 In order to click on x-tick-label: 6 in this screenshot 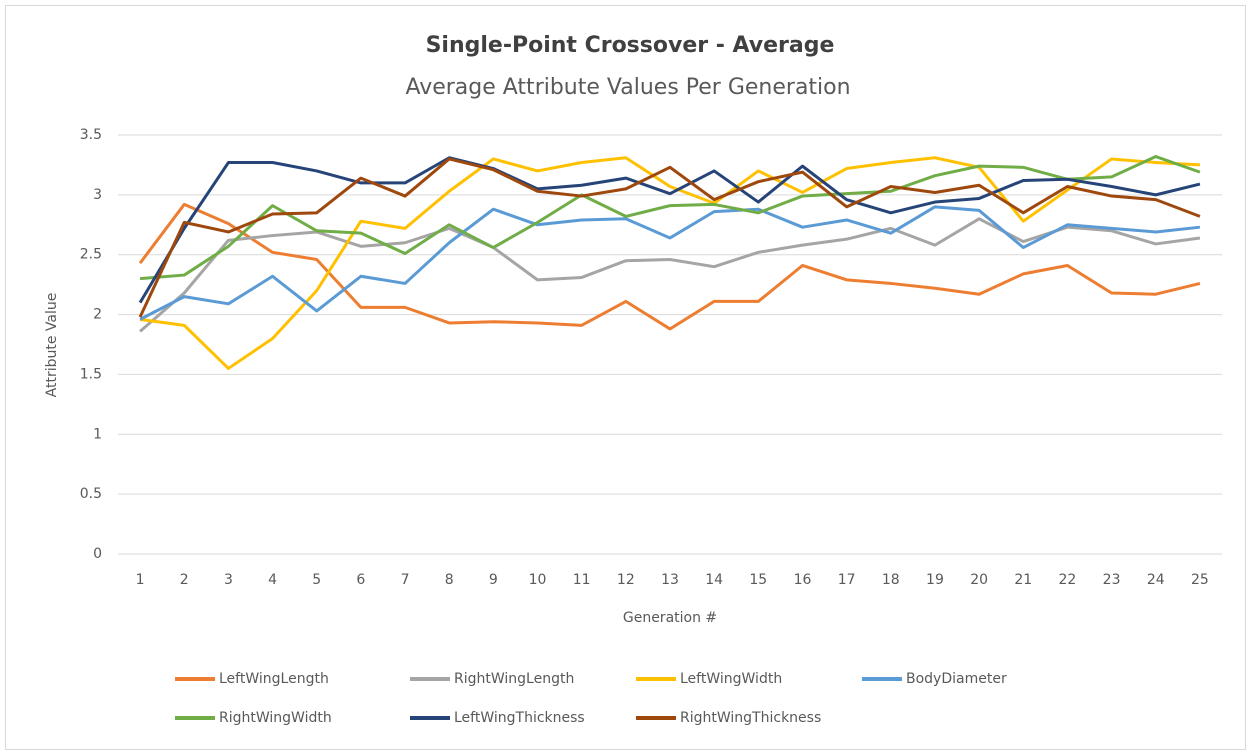, I will do `click(360, 580)`.